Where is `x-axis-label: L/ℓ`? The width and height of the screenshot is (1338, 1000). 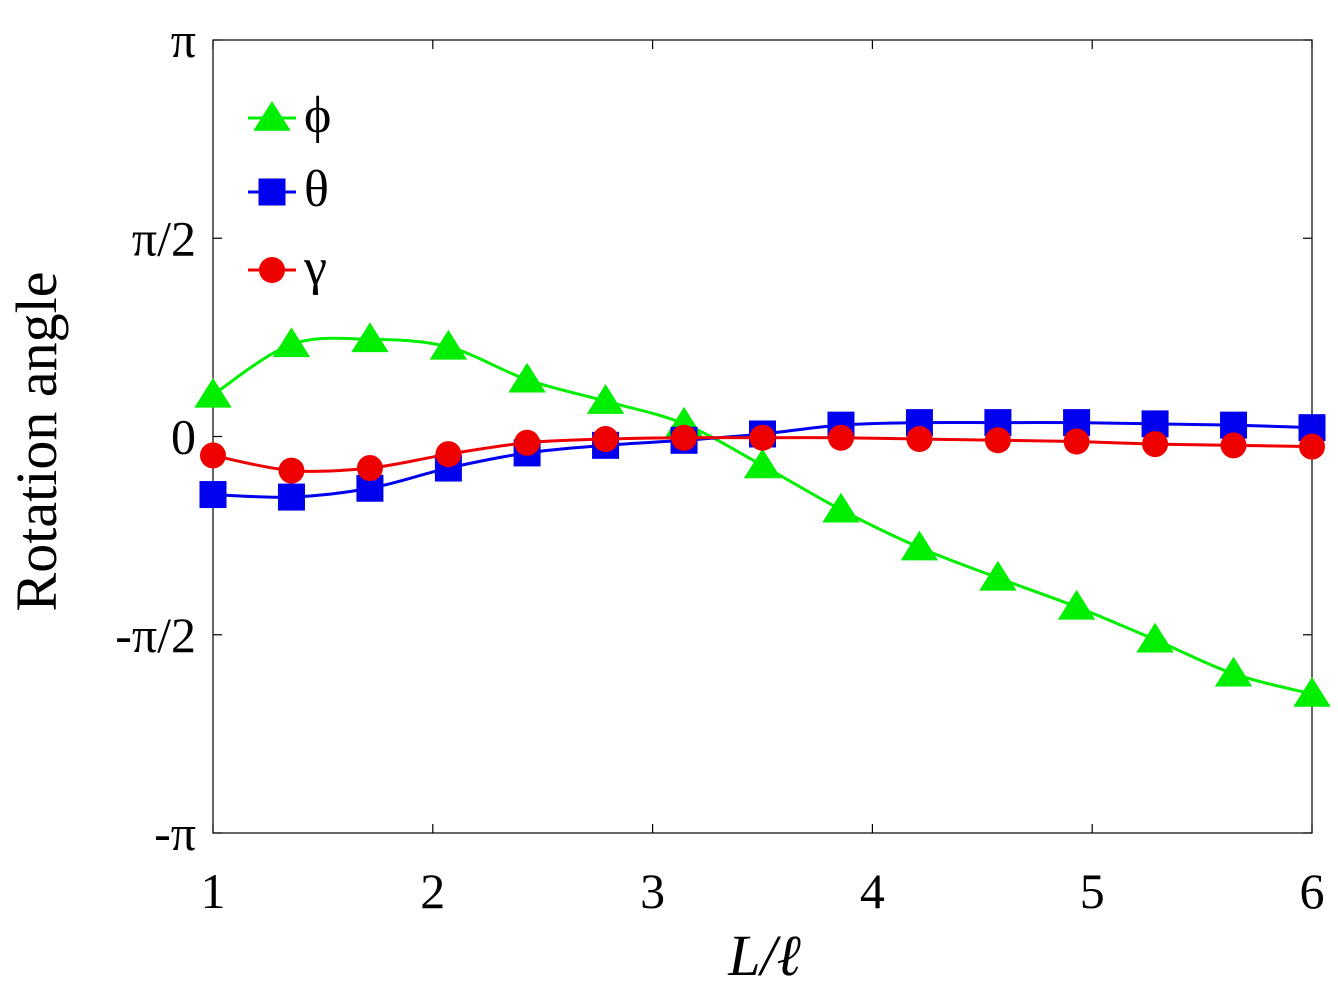 x-axis-label: L/ℓ is located at coordinates (764, 955).